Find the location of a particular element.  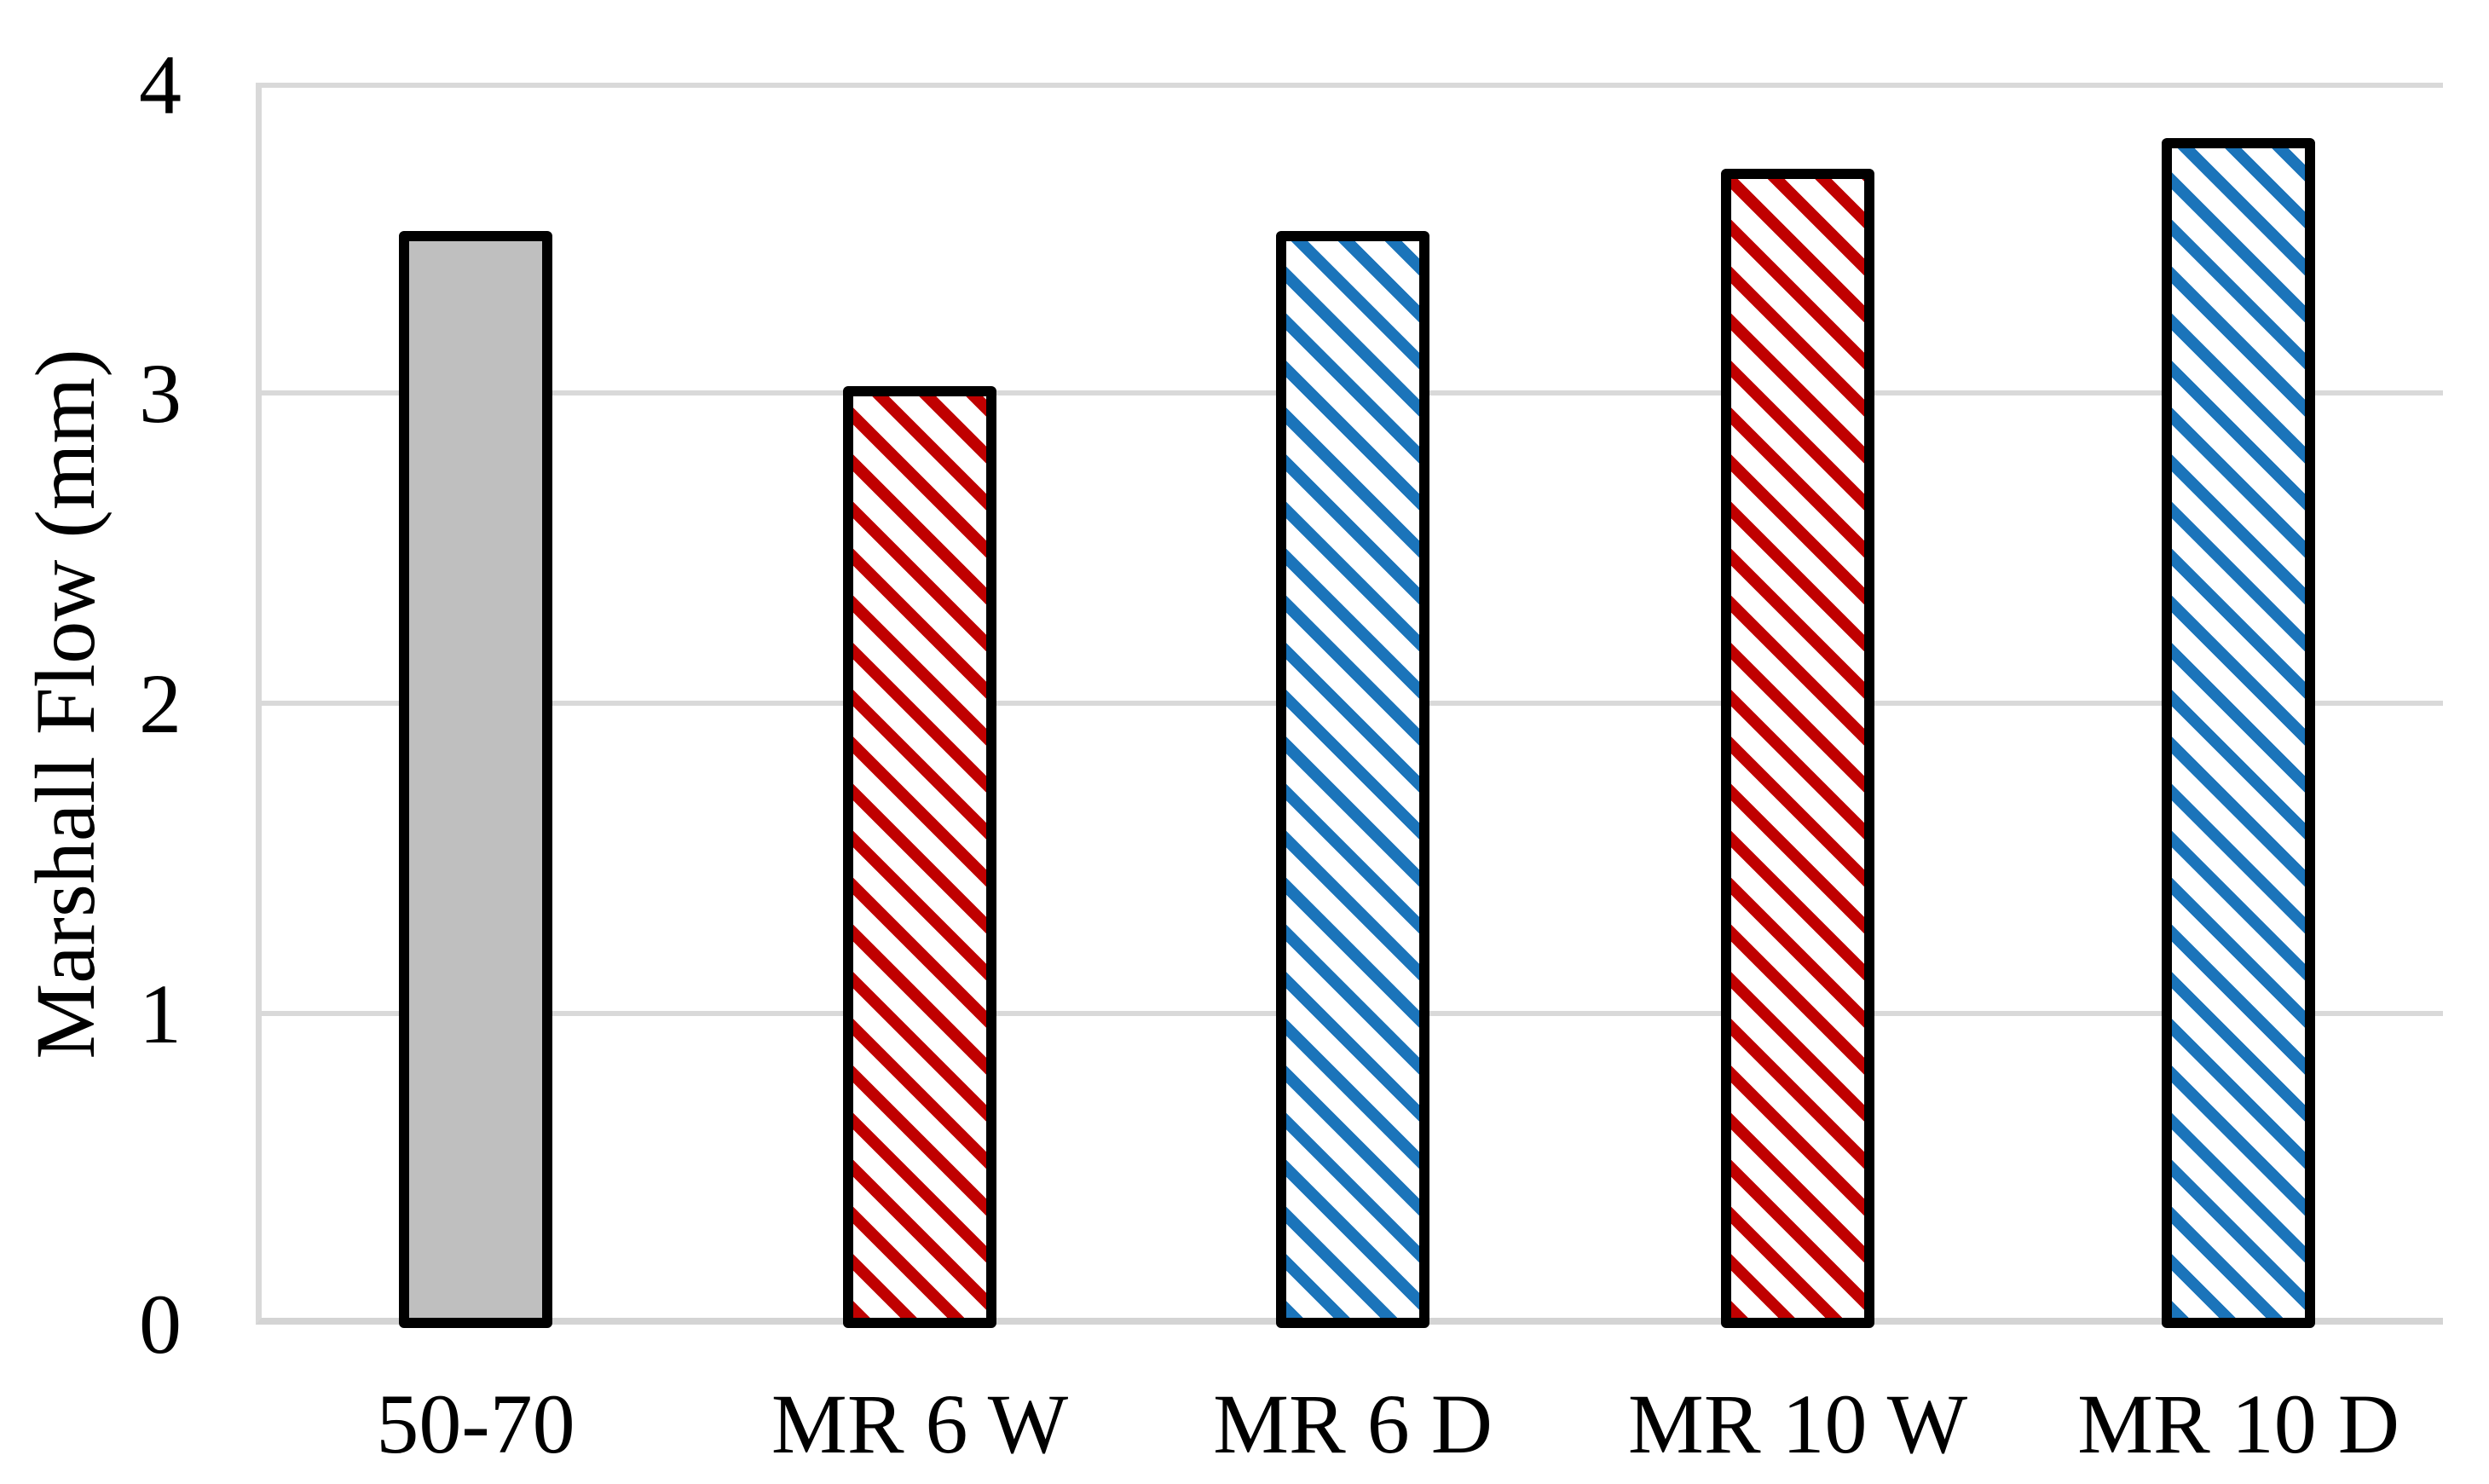

bar-mr-10-d is located at coordinates (2238, 733).